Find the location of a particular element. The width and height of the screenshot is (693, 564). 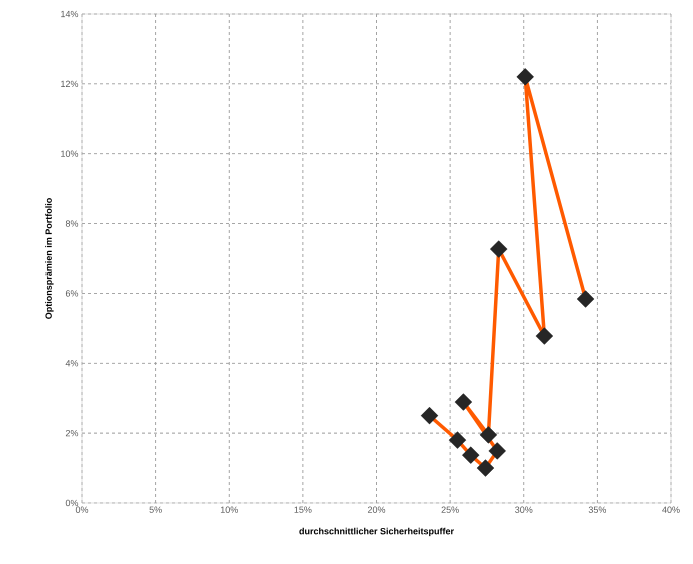

y-tick-label: 6% is located at coordinates (72, 293).